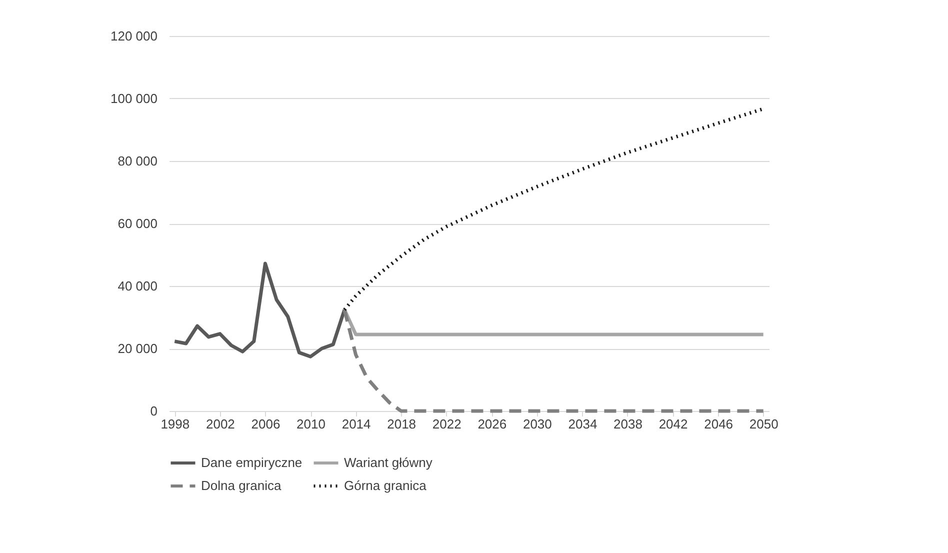 The width and height of the screenshot is (948, 553). What do you see at coordinates (241, 485) in the screenshot?
I see `legend-label: Dolna granica` at bounding box center [241, 485].